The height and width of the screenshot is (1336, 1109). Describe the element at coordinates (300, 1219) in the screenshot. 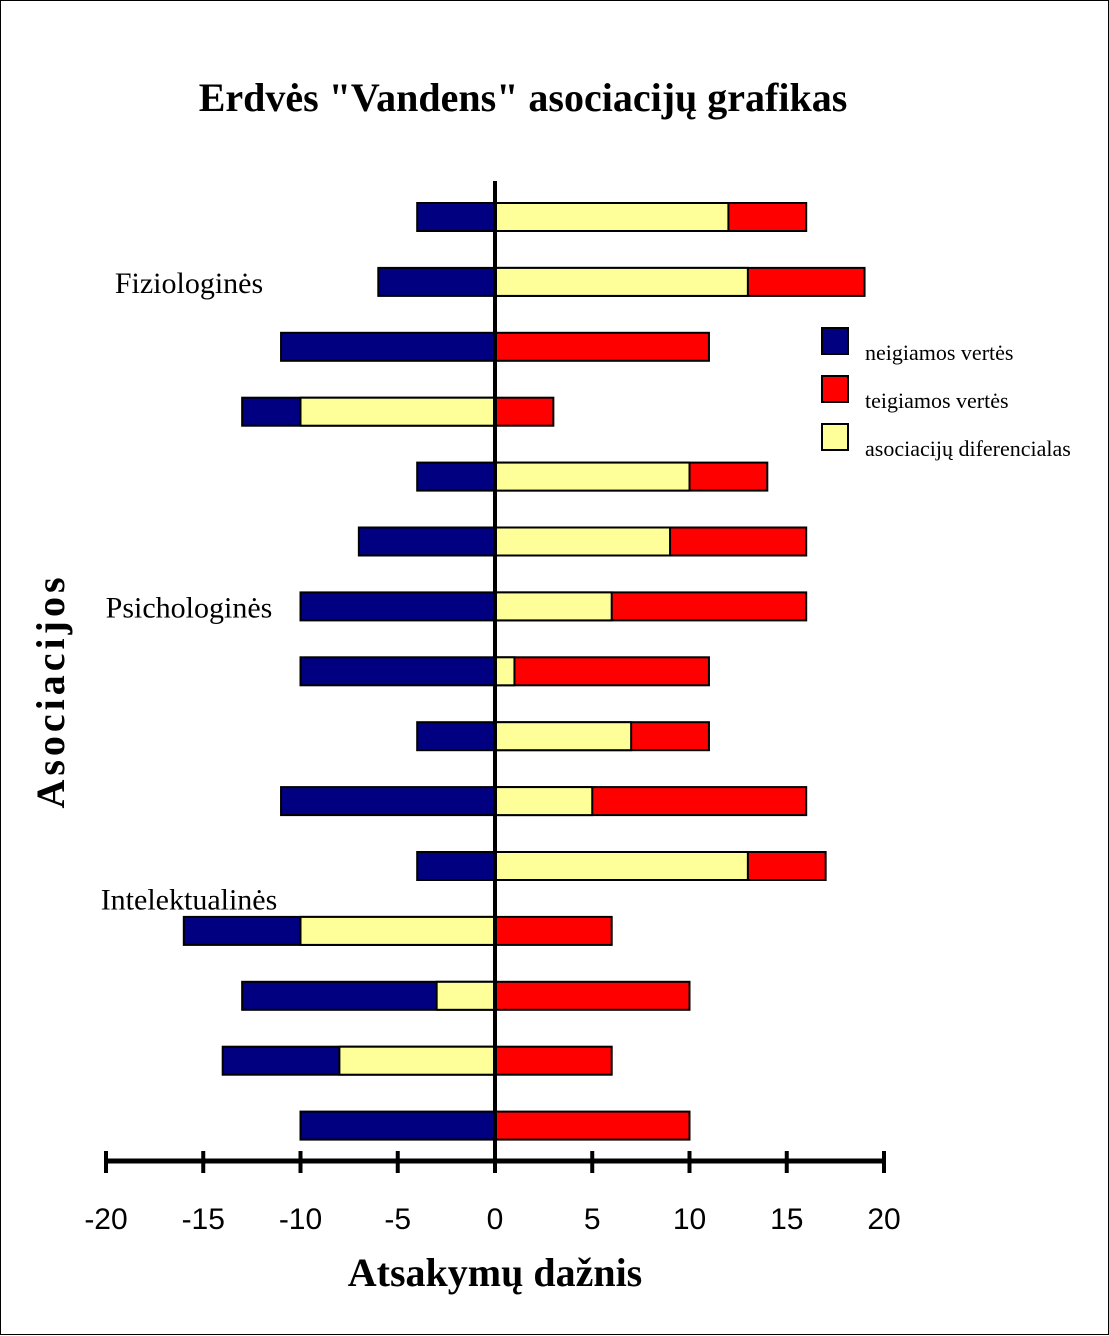

I see `x-tick-label-3: -10` at that location.